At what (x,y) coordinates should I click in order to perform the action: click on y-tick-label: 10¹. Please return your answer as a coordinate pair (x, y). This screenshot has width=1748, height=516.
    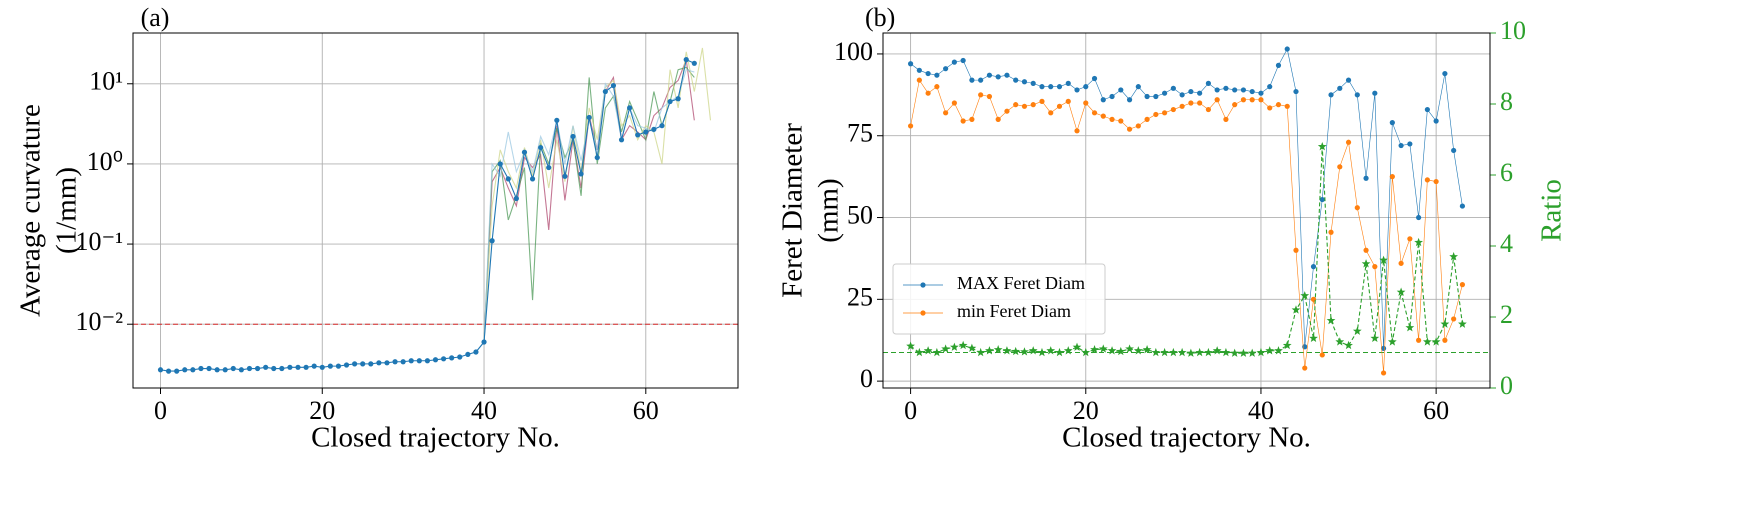
    Looking at the image, I should click on (106, 81).